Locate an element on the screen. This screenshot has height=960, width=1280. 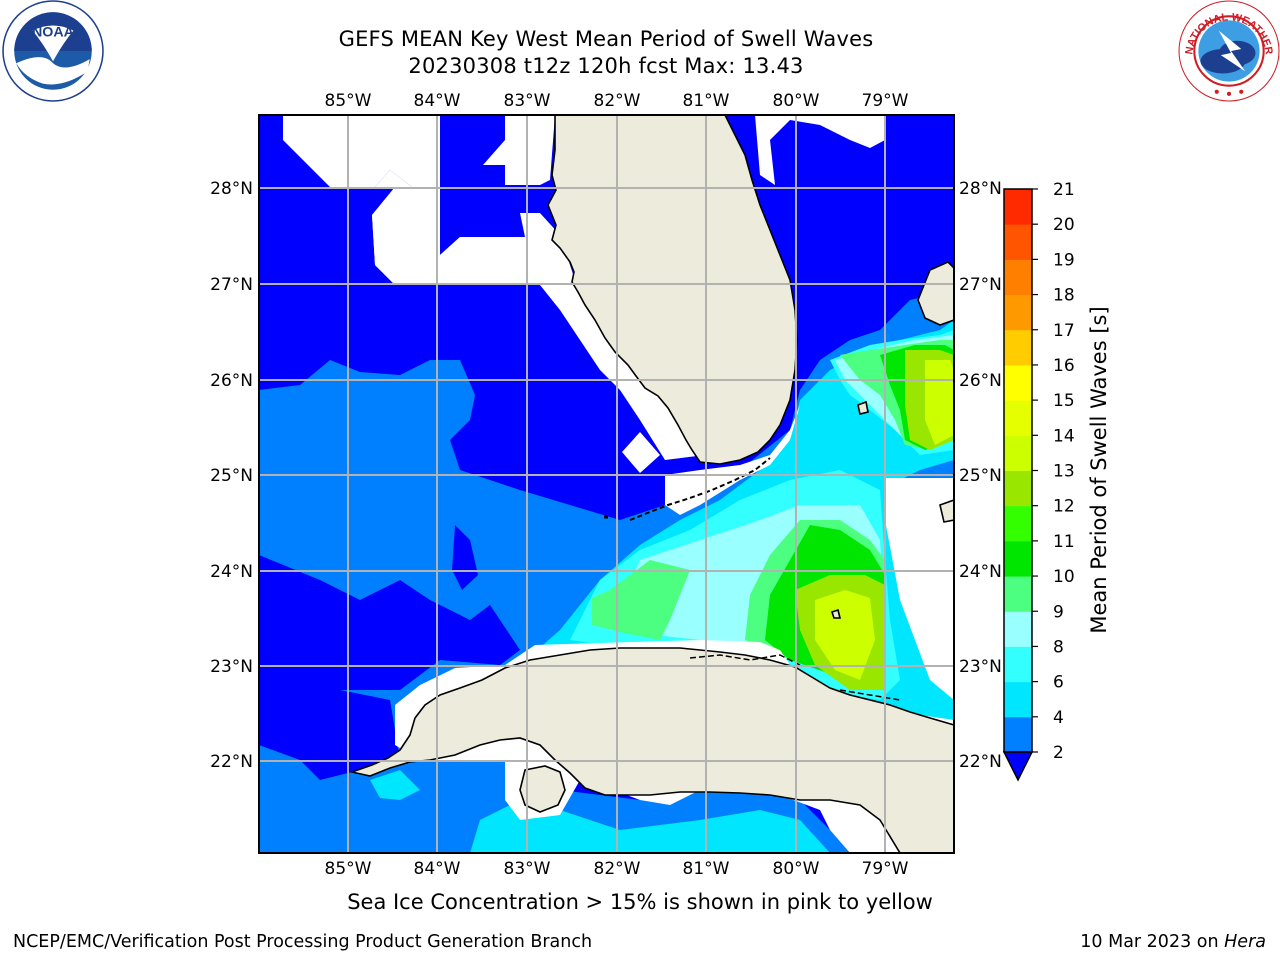
lat-labels-left: 28°N 27°N 26°N 25°N 24°N 23°N 22°N is located at coordinates (231, 475).